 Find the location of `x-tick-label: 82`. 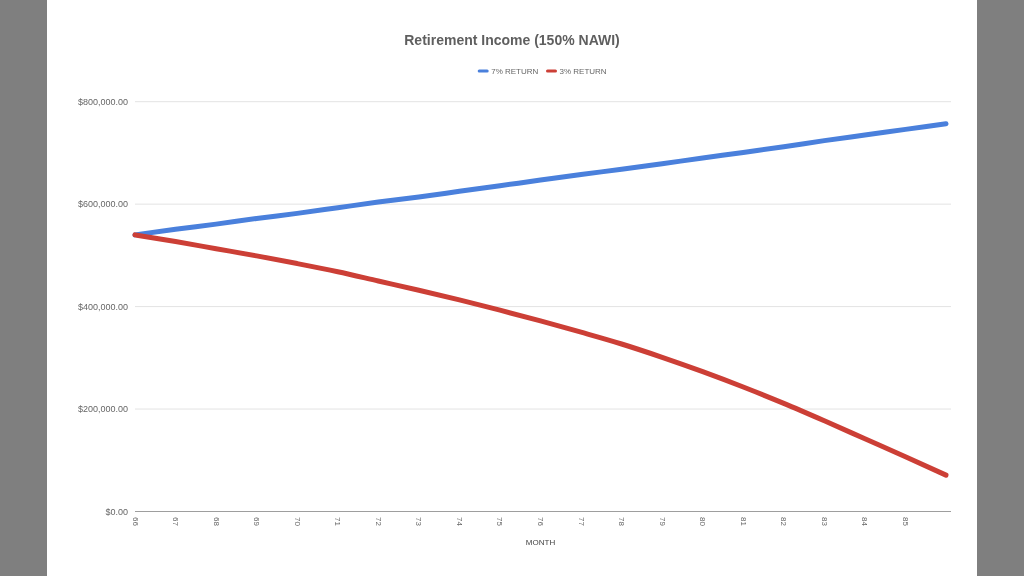

x-tick-label: 82 is located at coordinates (784, 522).